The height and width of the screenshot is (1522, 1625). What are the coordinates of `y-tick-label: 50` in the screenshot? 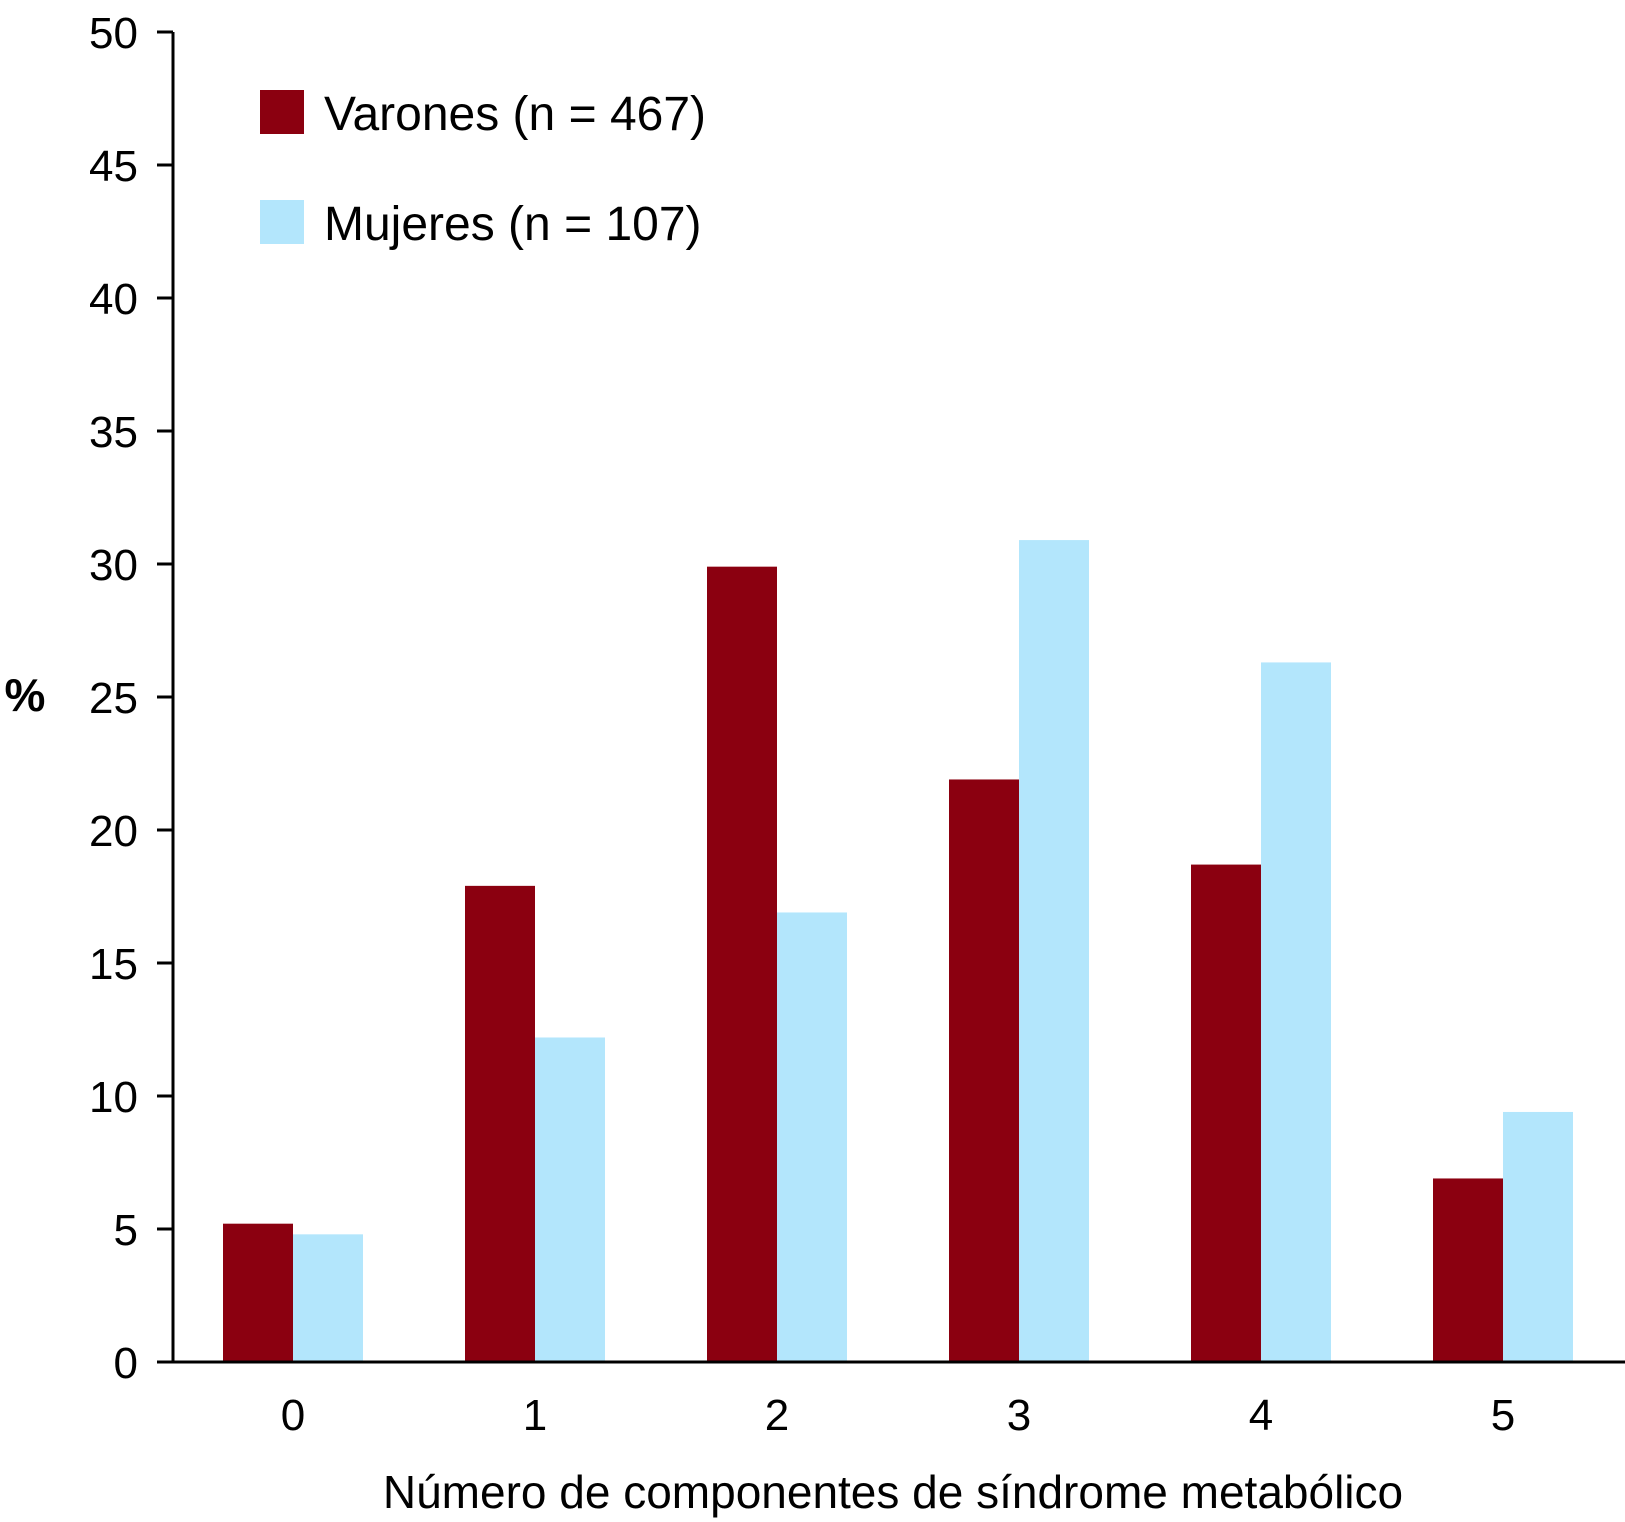 It's located at (113, 33).